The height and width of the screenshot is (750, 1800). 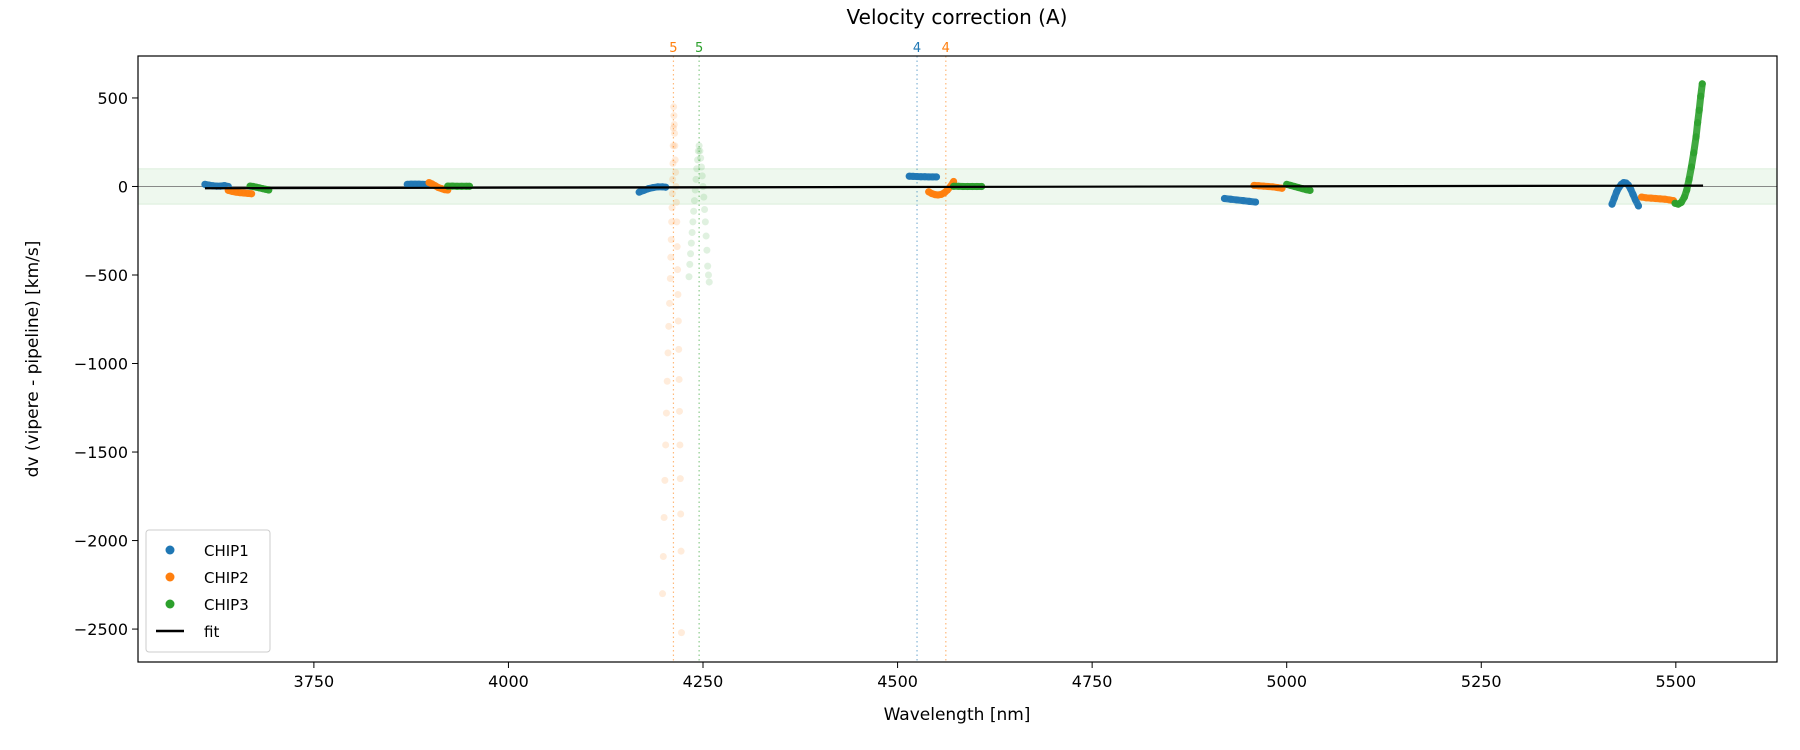 I want to click on y-tick-label: 500, so click(x=112, y=98).